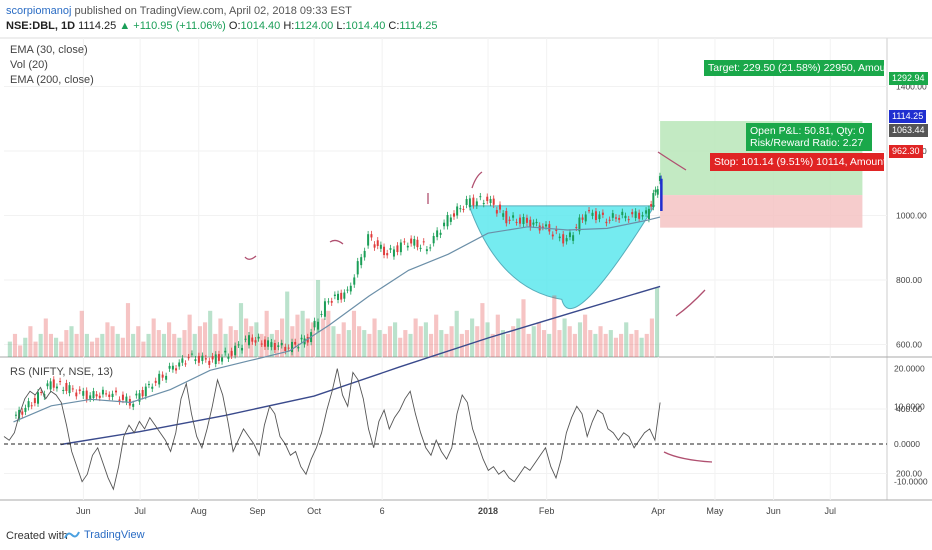 This screenshot has height=550, width=932. What do you see at coordinates (831, 511) in the screenshot?
I see `time-tick-label: Jul` at bounding box center [831, 511].